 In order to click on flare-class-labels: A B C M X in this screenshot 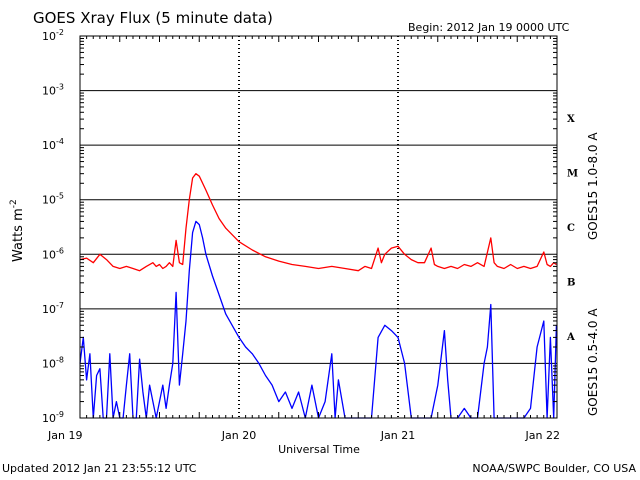, I will do `click(572, 228)`.